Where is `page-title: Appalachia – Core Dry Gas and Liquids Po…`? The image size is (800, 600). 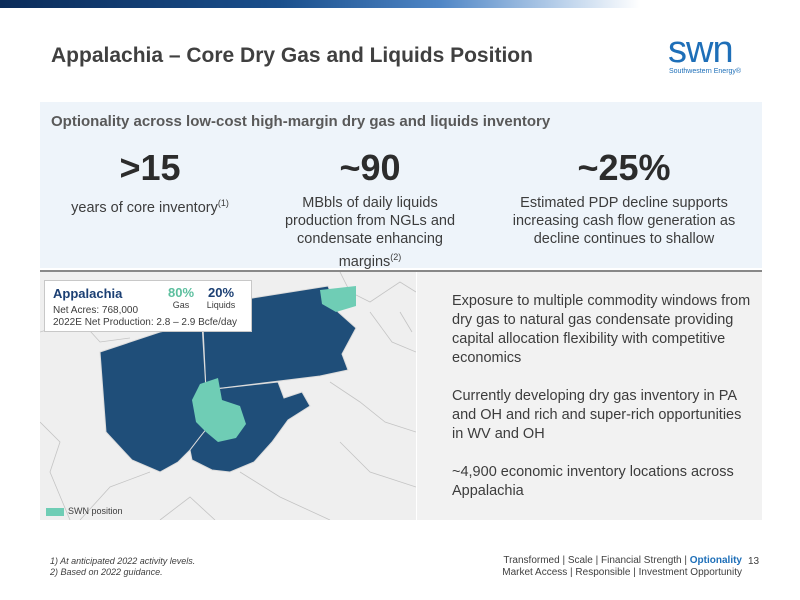
page-title: Appalachia – Core Dry Gas and Liquids Po… is located at coordinates (292, 55).